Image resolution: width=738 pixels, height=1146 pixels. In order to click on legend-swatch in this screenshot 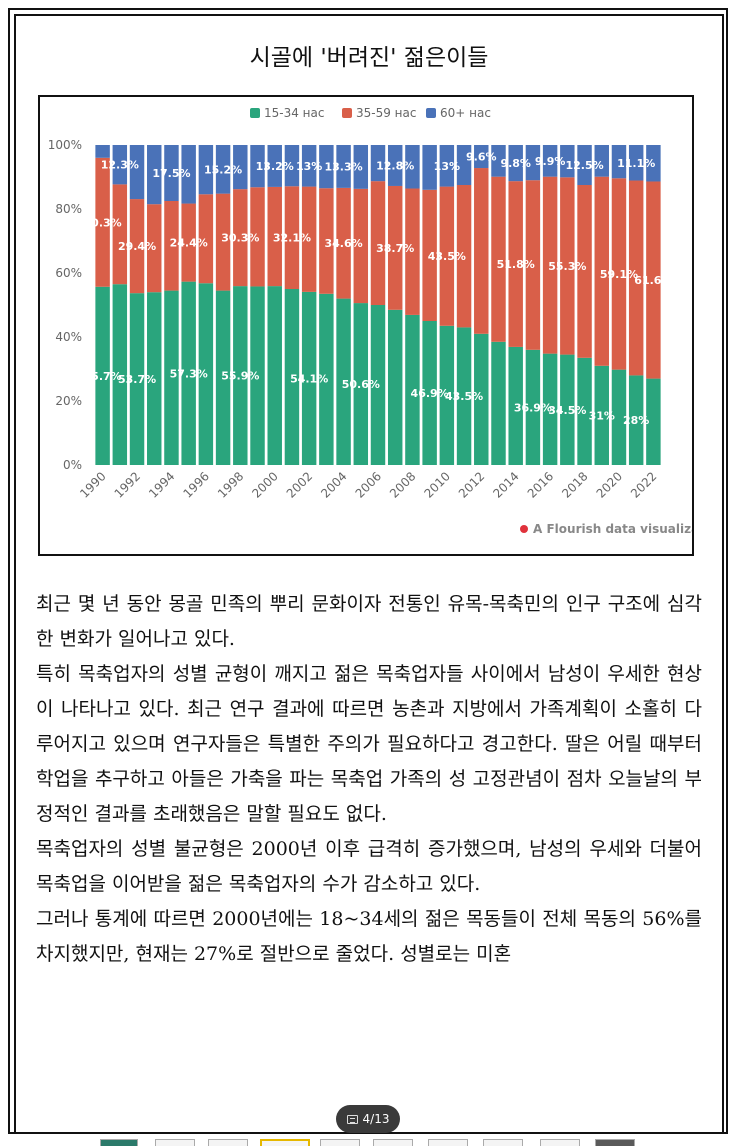, I will do `click(431, 113)`.